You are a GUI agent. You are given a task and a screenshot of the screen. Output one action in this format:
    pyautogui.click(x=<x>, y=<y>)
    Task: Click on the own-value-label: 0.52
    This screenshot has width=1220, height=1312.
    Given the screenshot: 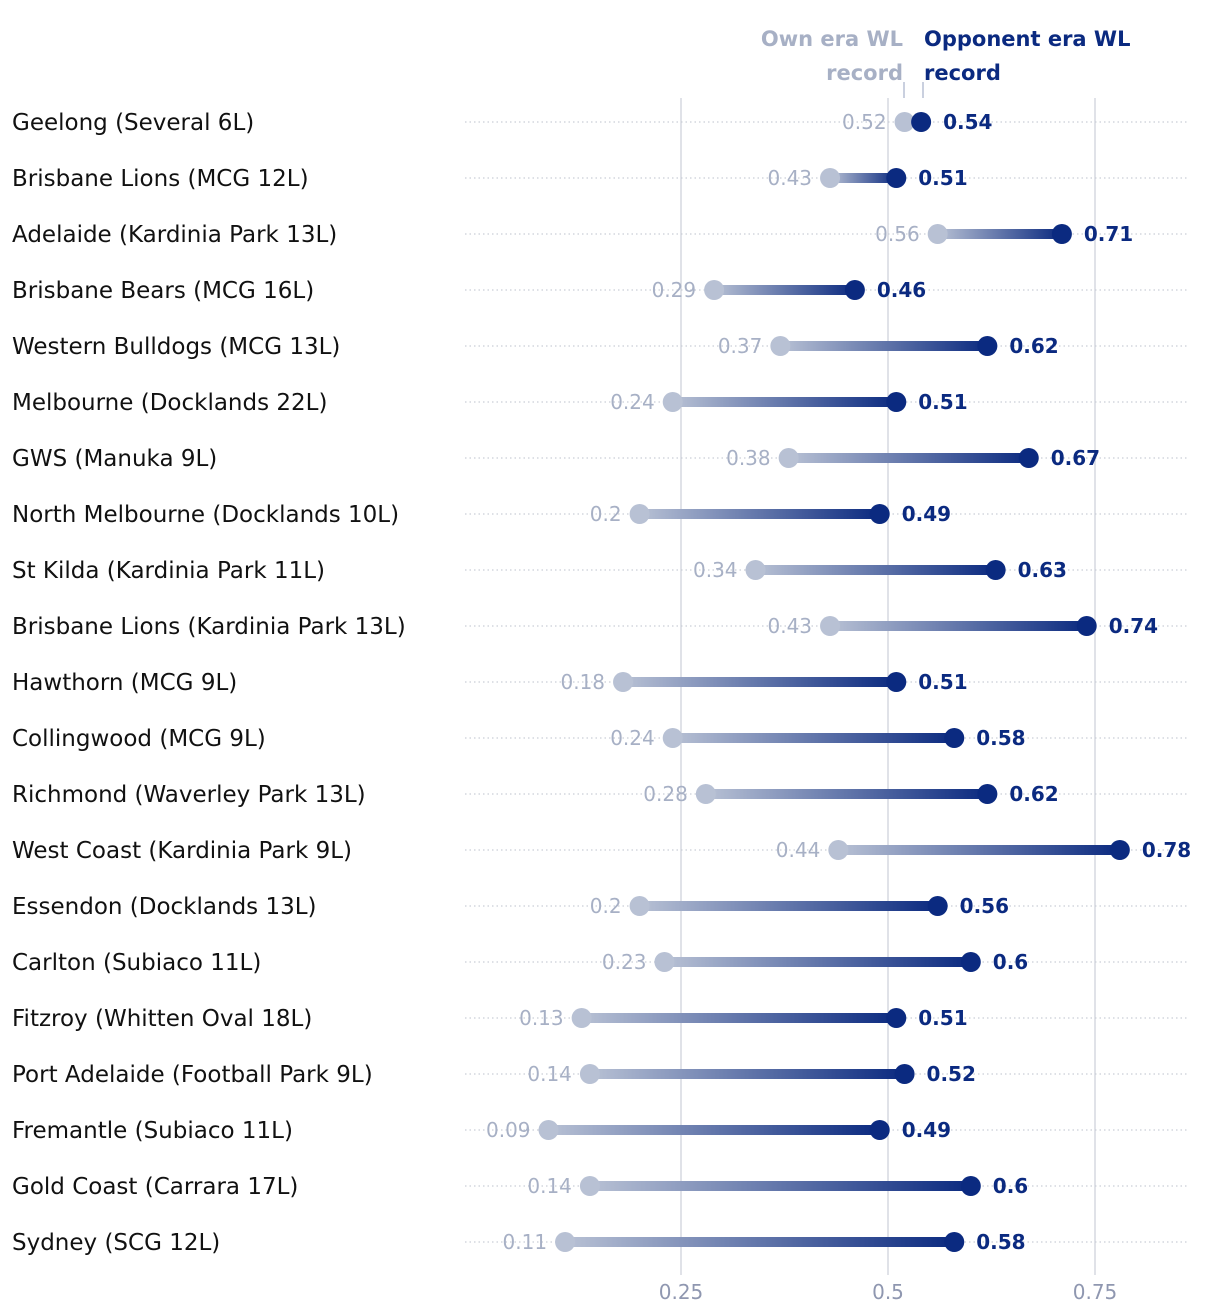 What is the action you would take?
    pyautogui.click(x=864, y=122)
    